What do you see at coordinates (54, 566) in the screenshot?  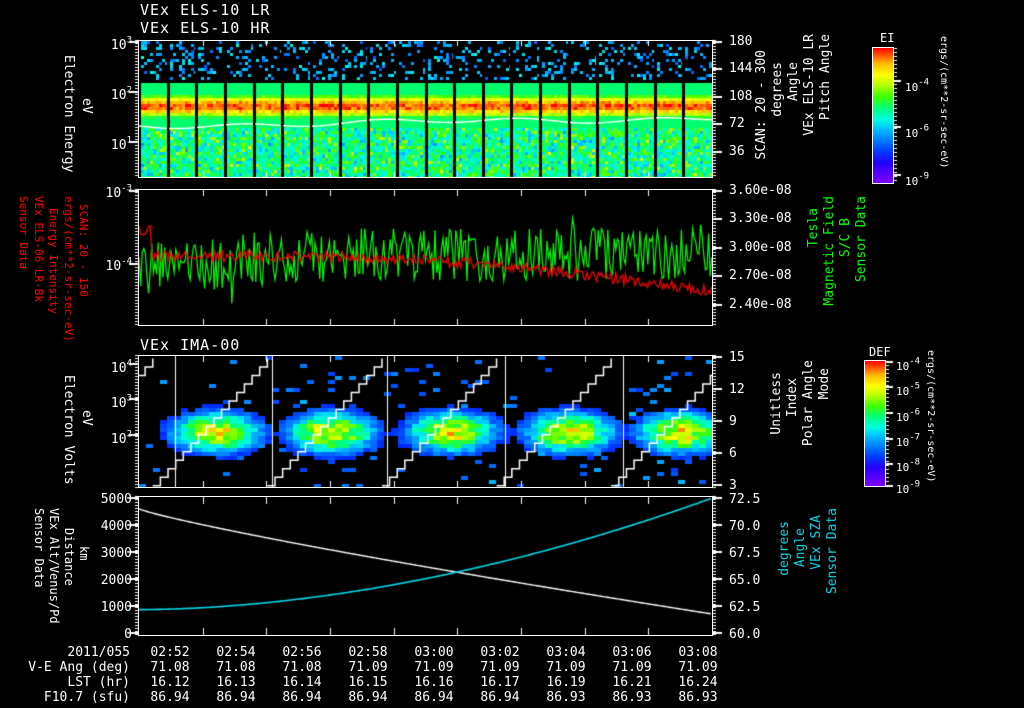 I see `panel4-left-label-2: VEx Alt/Venus/Pd` at bounding box center [54, 566].